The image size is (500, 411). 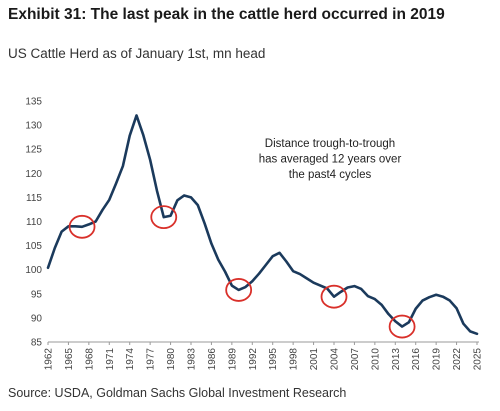 I want to click on y-tick-label: 110, so click(x=34, y=222).